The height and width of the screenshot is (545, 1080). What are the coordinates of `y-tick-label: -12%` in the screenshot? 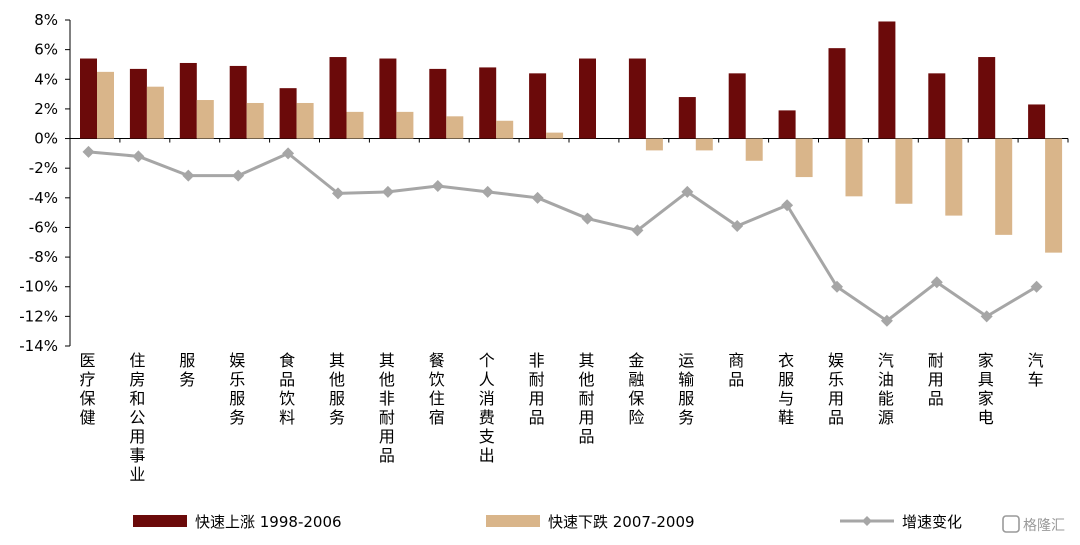 It's located at (38, 316).